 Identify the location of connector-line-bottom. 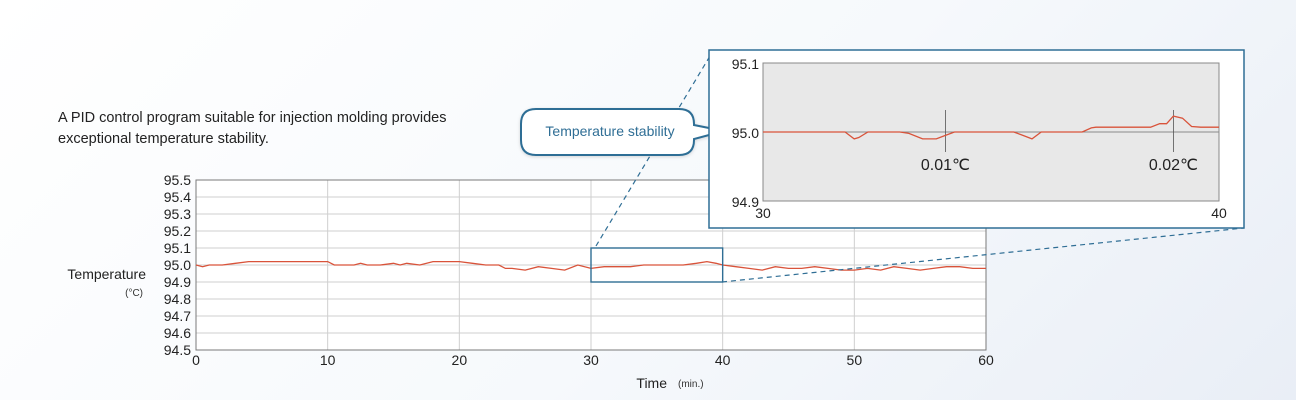
(983, 255).